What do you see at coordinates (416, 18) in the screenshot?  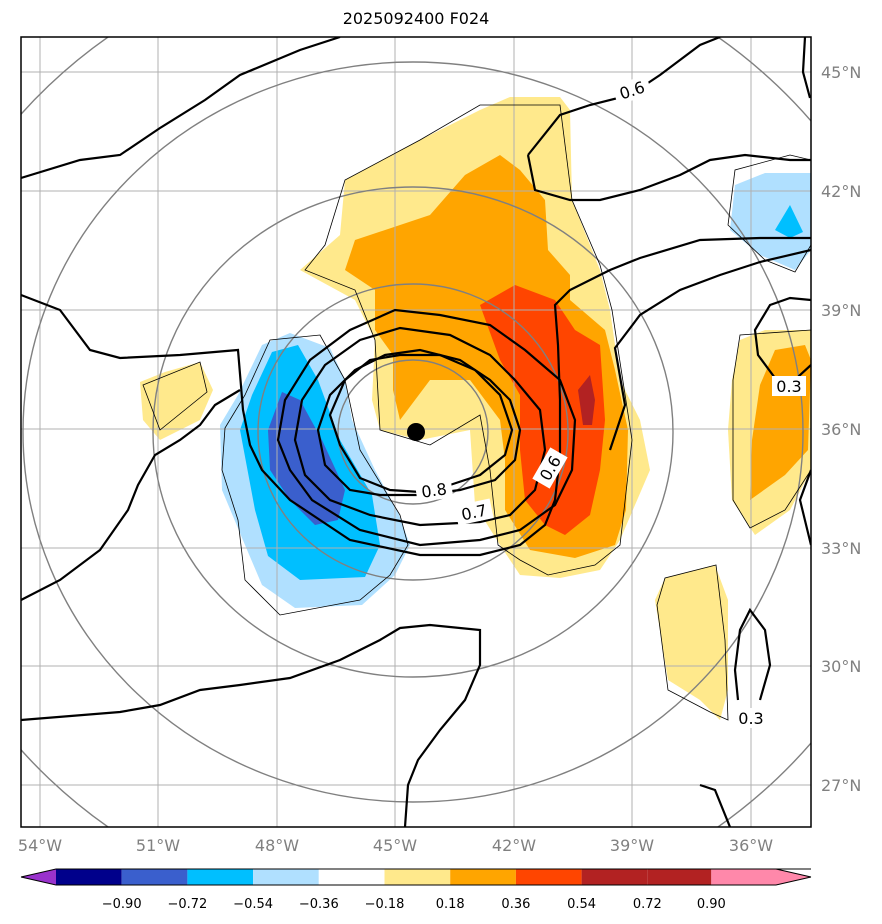 I see `map-title: 2025092400 F024` at bounding box center [416, 18].